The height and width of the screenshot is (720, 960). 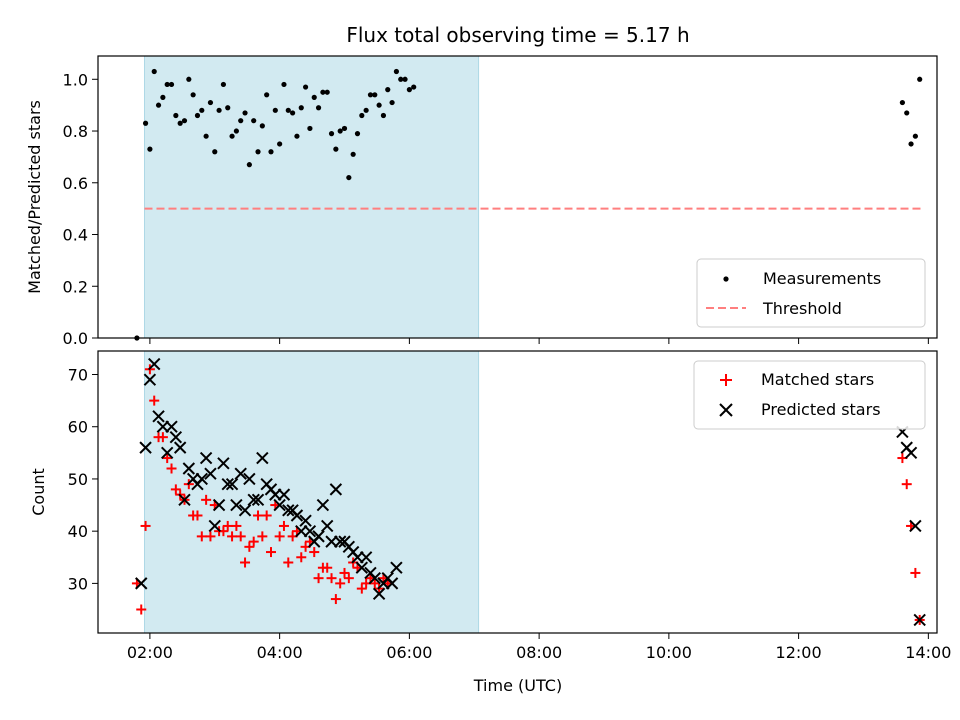 I want to click on y-tick-label: 0.6, so click(x=75, y=183).